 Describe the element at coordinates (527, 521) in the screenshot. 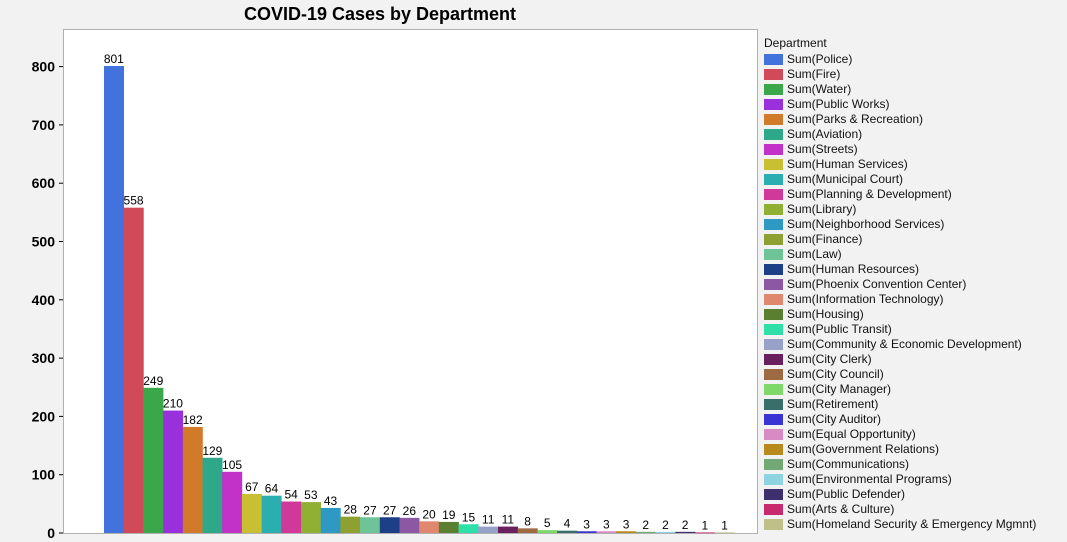

I see `bar-value-label: 8` at that location.